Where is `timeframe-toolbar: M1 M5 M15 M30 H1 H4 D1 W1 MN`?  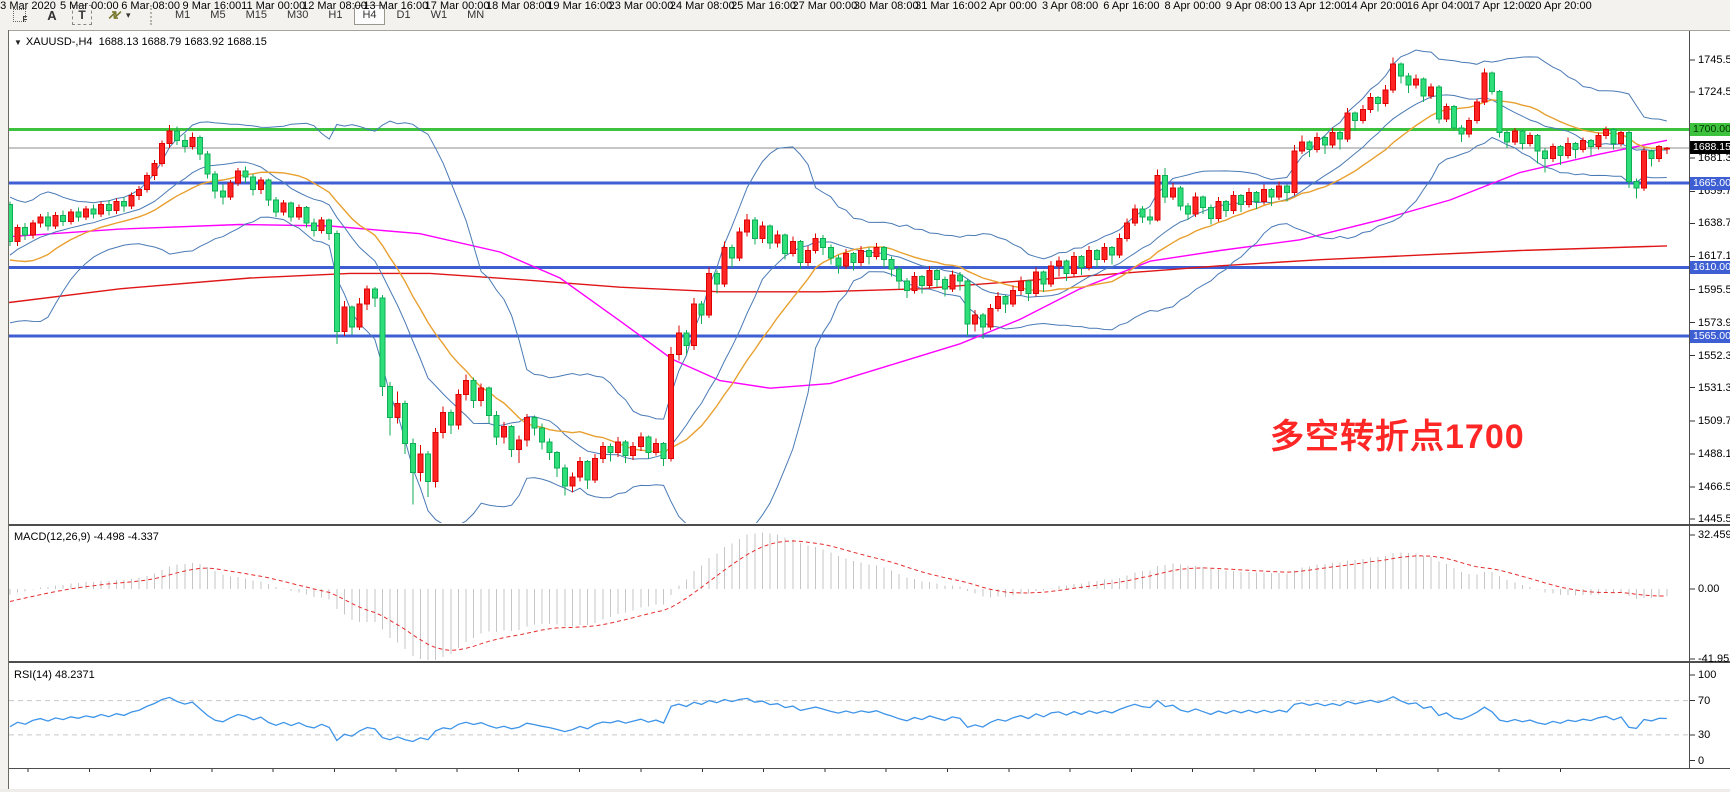 timeframe-toolbar: M1 M5 M15 M30 H1 H4 D1 W1 MN is located at coordinates (329, 15).